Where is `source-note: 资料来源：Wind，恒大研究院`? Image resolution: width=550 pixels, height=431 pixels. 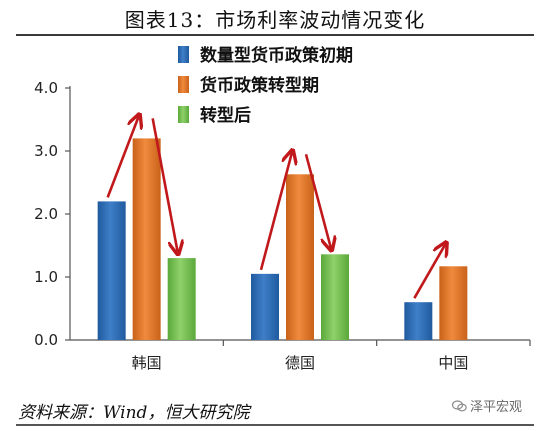
source-note: 资料来源：Wind，恒大研究院 is located at coordinates (134, 413).